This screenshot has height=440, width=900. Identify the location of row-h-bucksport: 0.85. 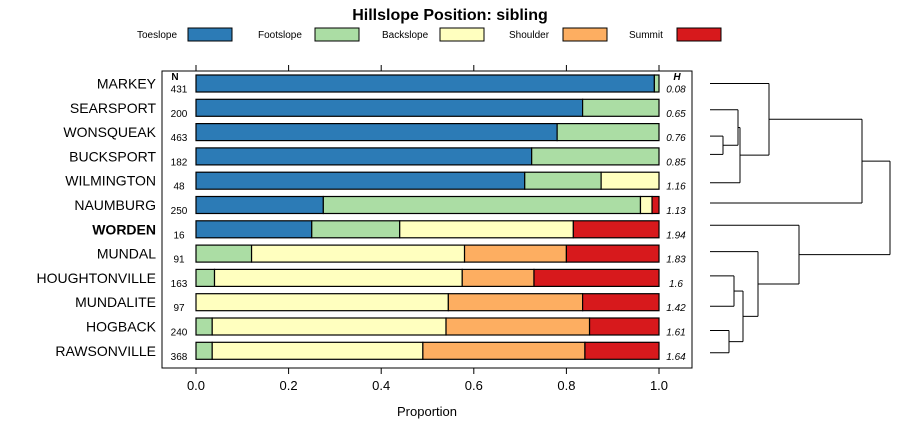
(676, 162).